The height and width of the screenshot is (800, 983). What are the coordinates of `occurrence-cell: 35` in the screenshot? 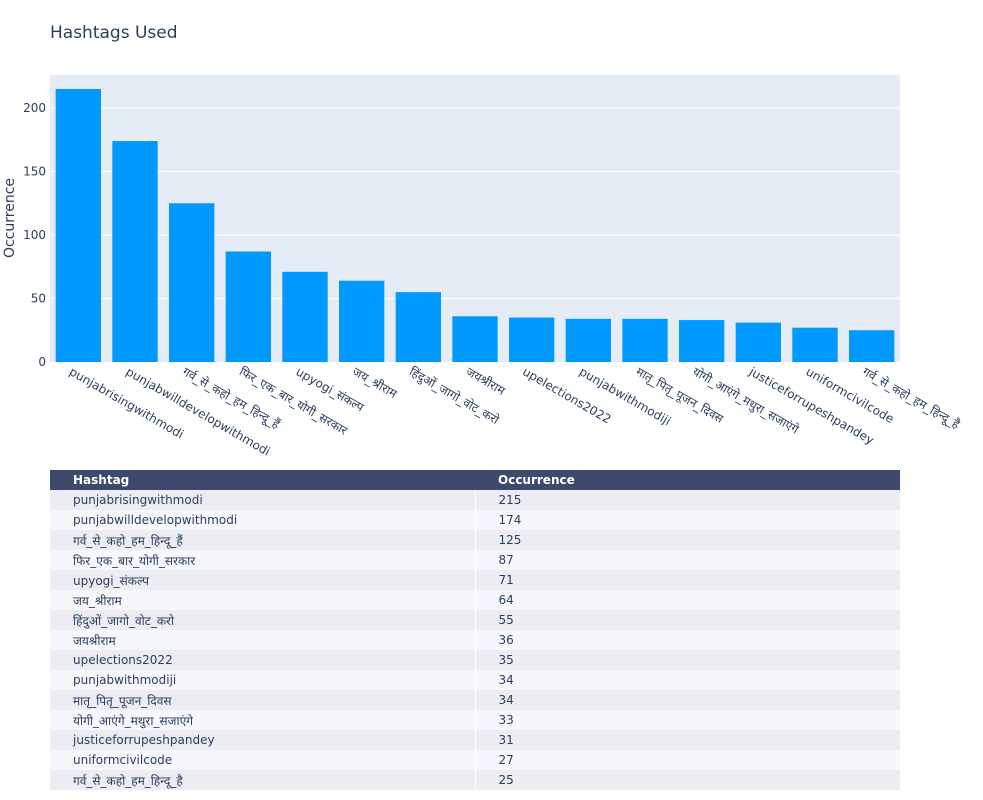 It's located at (688, 660).